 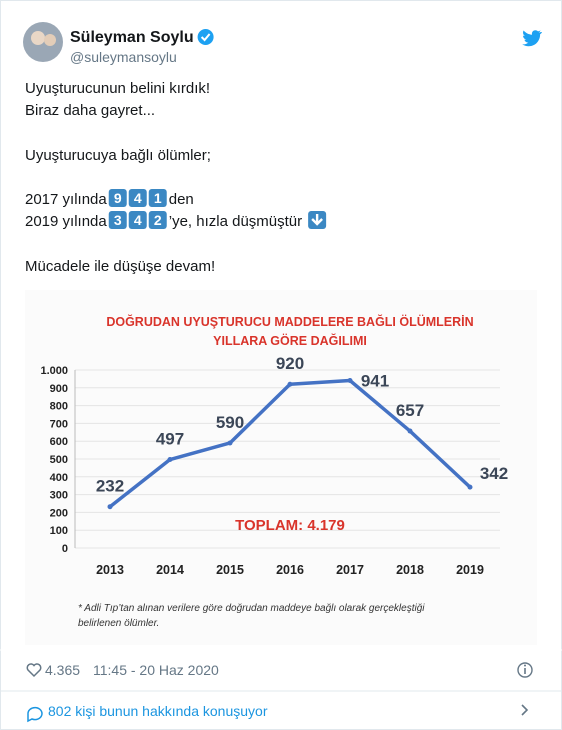 I want to click on y-tick-label: 100, so click(x=59, y=531).